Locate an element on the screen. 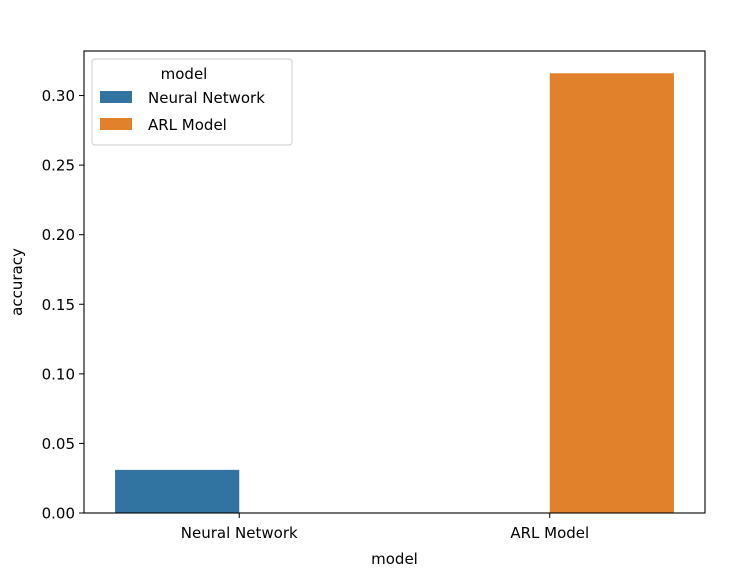 Image resolution: width=750 pixels, height=578 pixels. x-axis: Neural Network ARL Model is located at coordinates (385, 527).